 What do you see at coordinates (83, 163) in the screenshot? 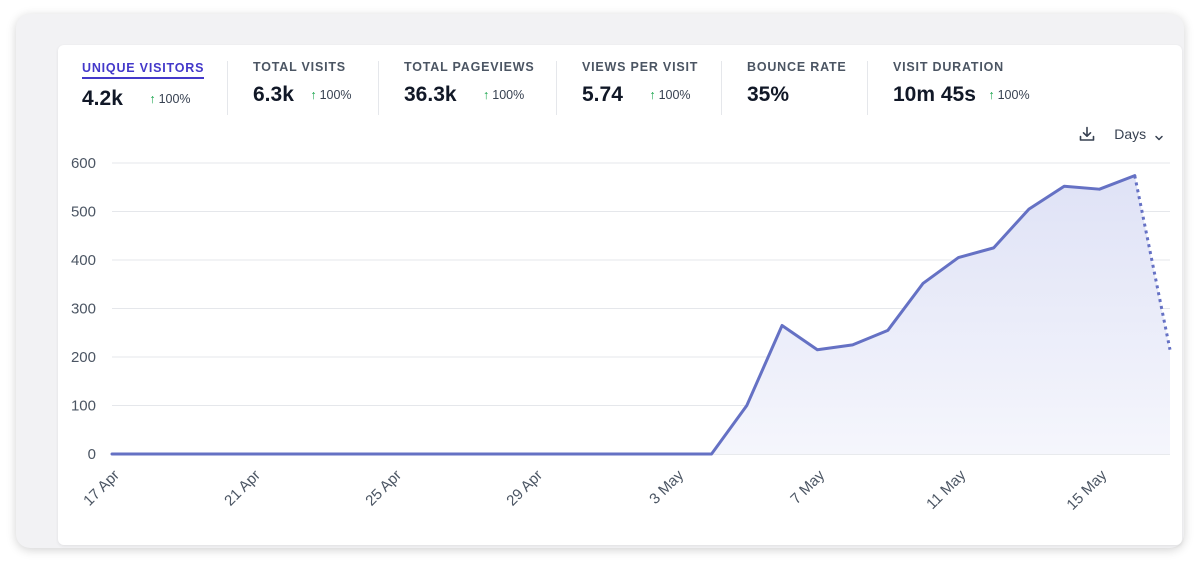
I see `y-tick-label: 600` at bounding box center [83, 163].